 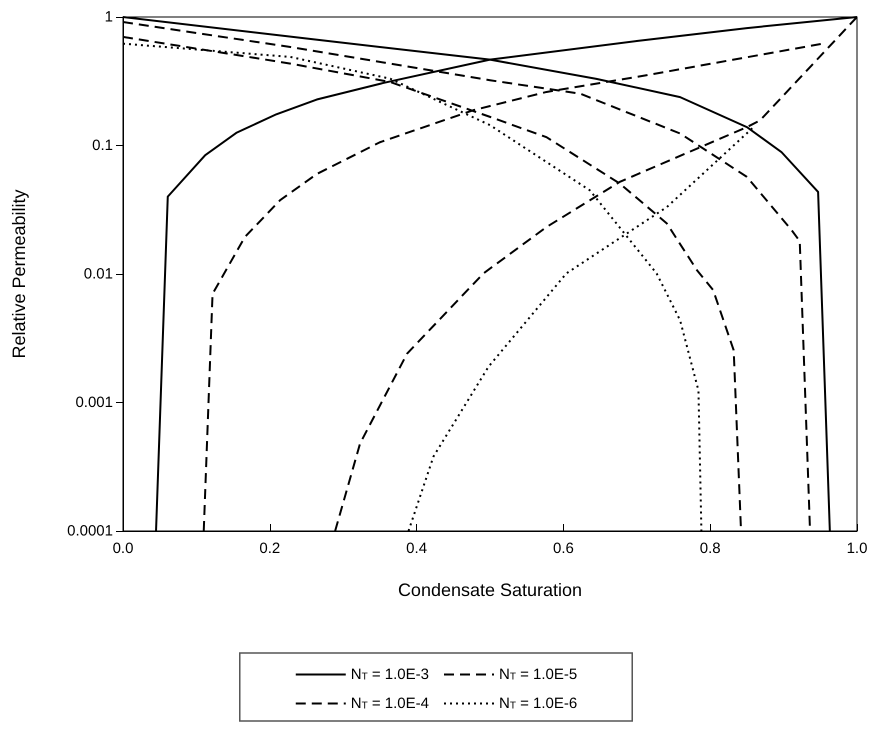 What do you see at coordinates (538, 674) in the screenshot?
I see `legend-label: NT = 1.0E-5` at bounding box center [538, 674].